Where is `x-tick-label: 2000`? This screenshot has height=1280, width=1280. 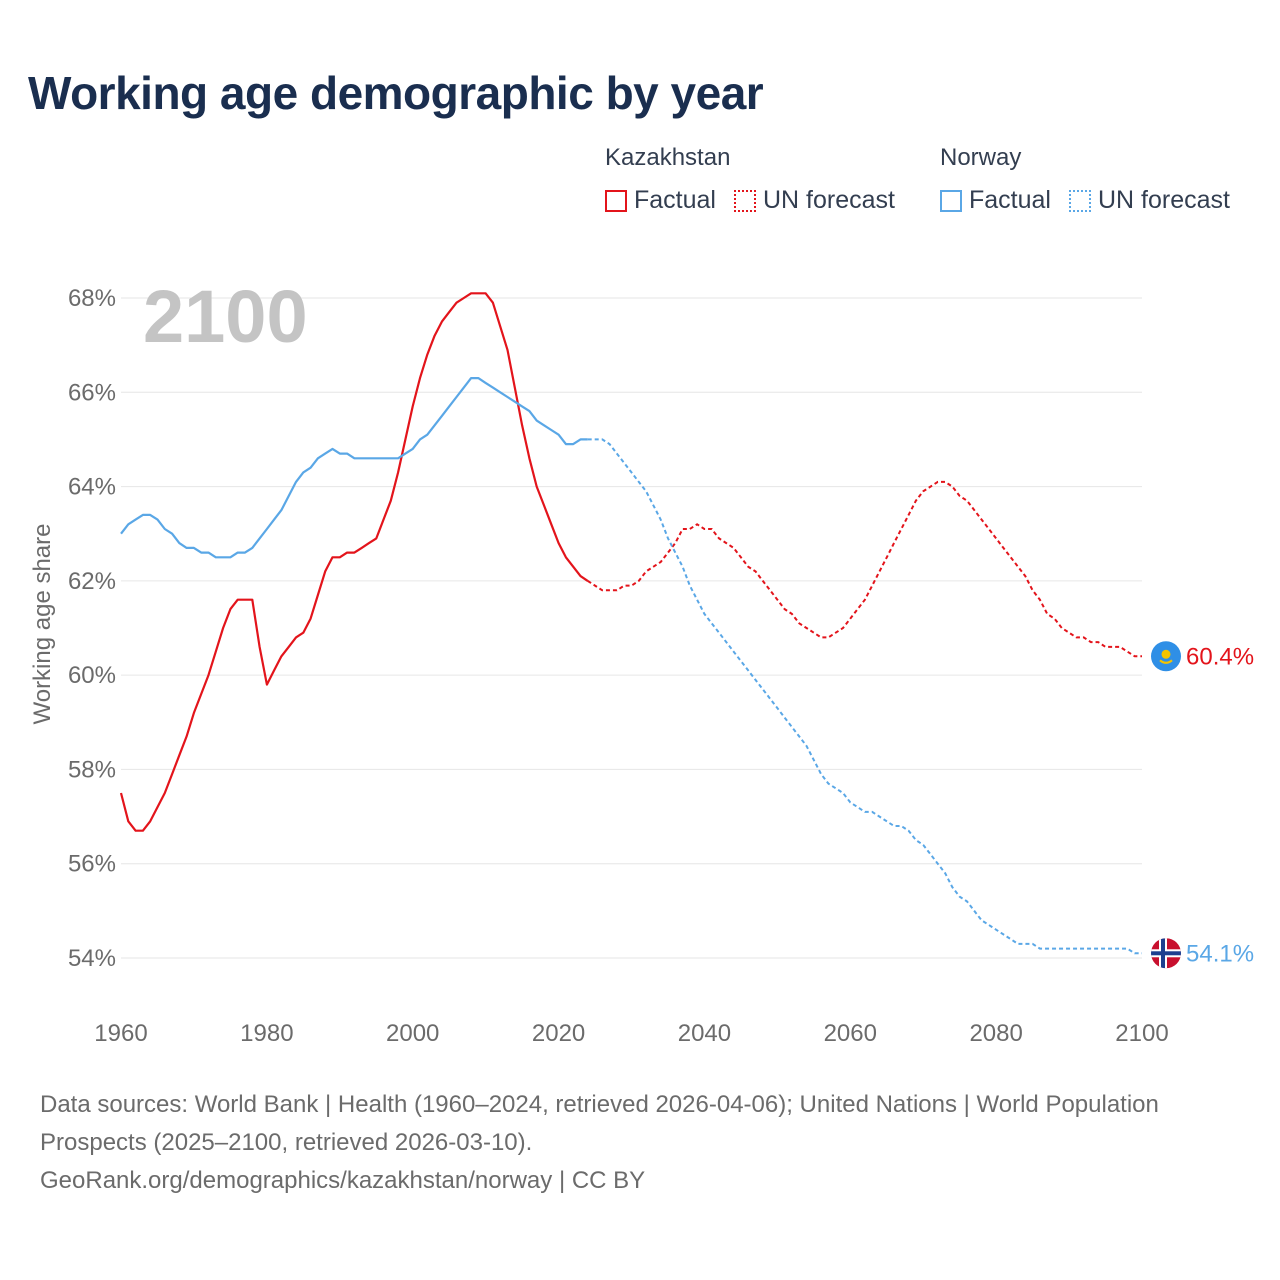 x-tick-label: 2000 is located at coordinates (412, 1033).